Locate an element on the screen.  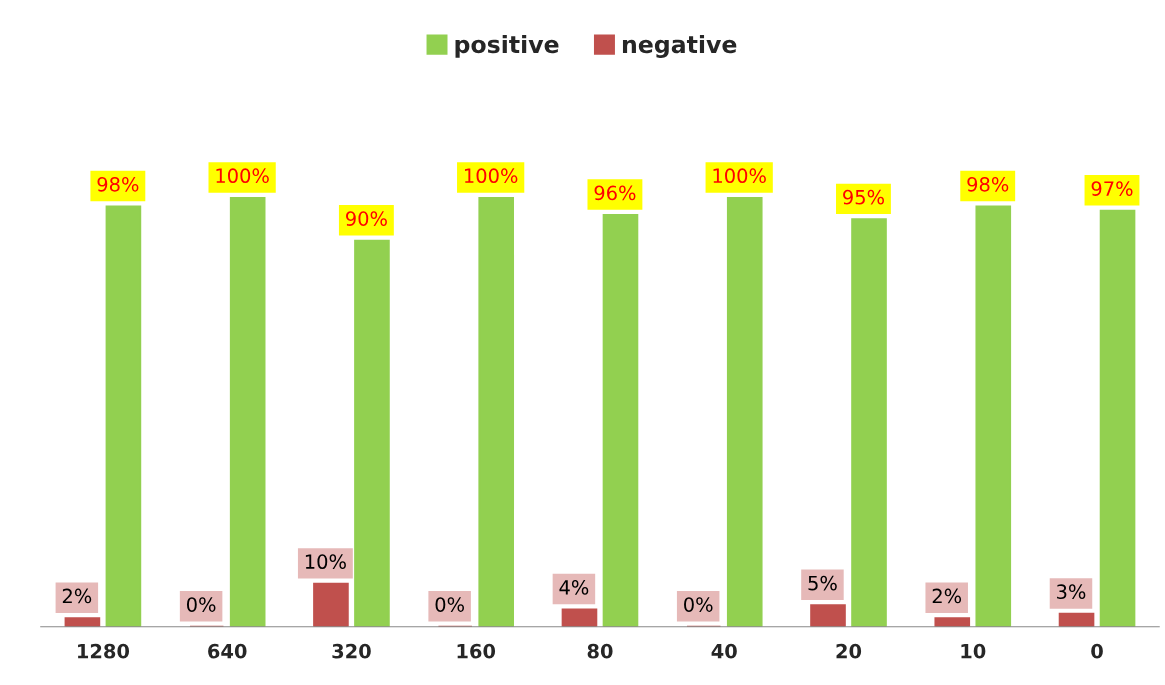
x-tick-label: 0 is located at coordinates (1097, 651).